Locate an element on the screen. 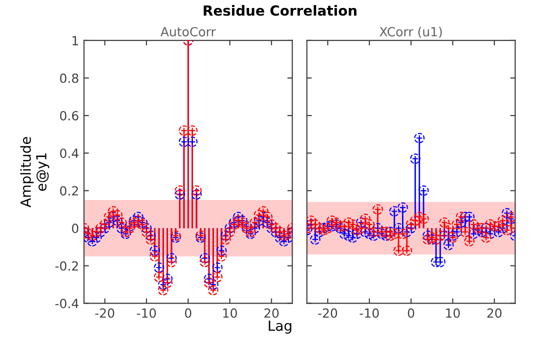 The image size is (560, 337). x-axis-title: Lag is located at coordinates (280, 327).